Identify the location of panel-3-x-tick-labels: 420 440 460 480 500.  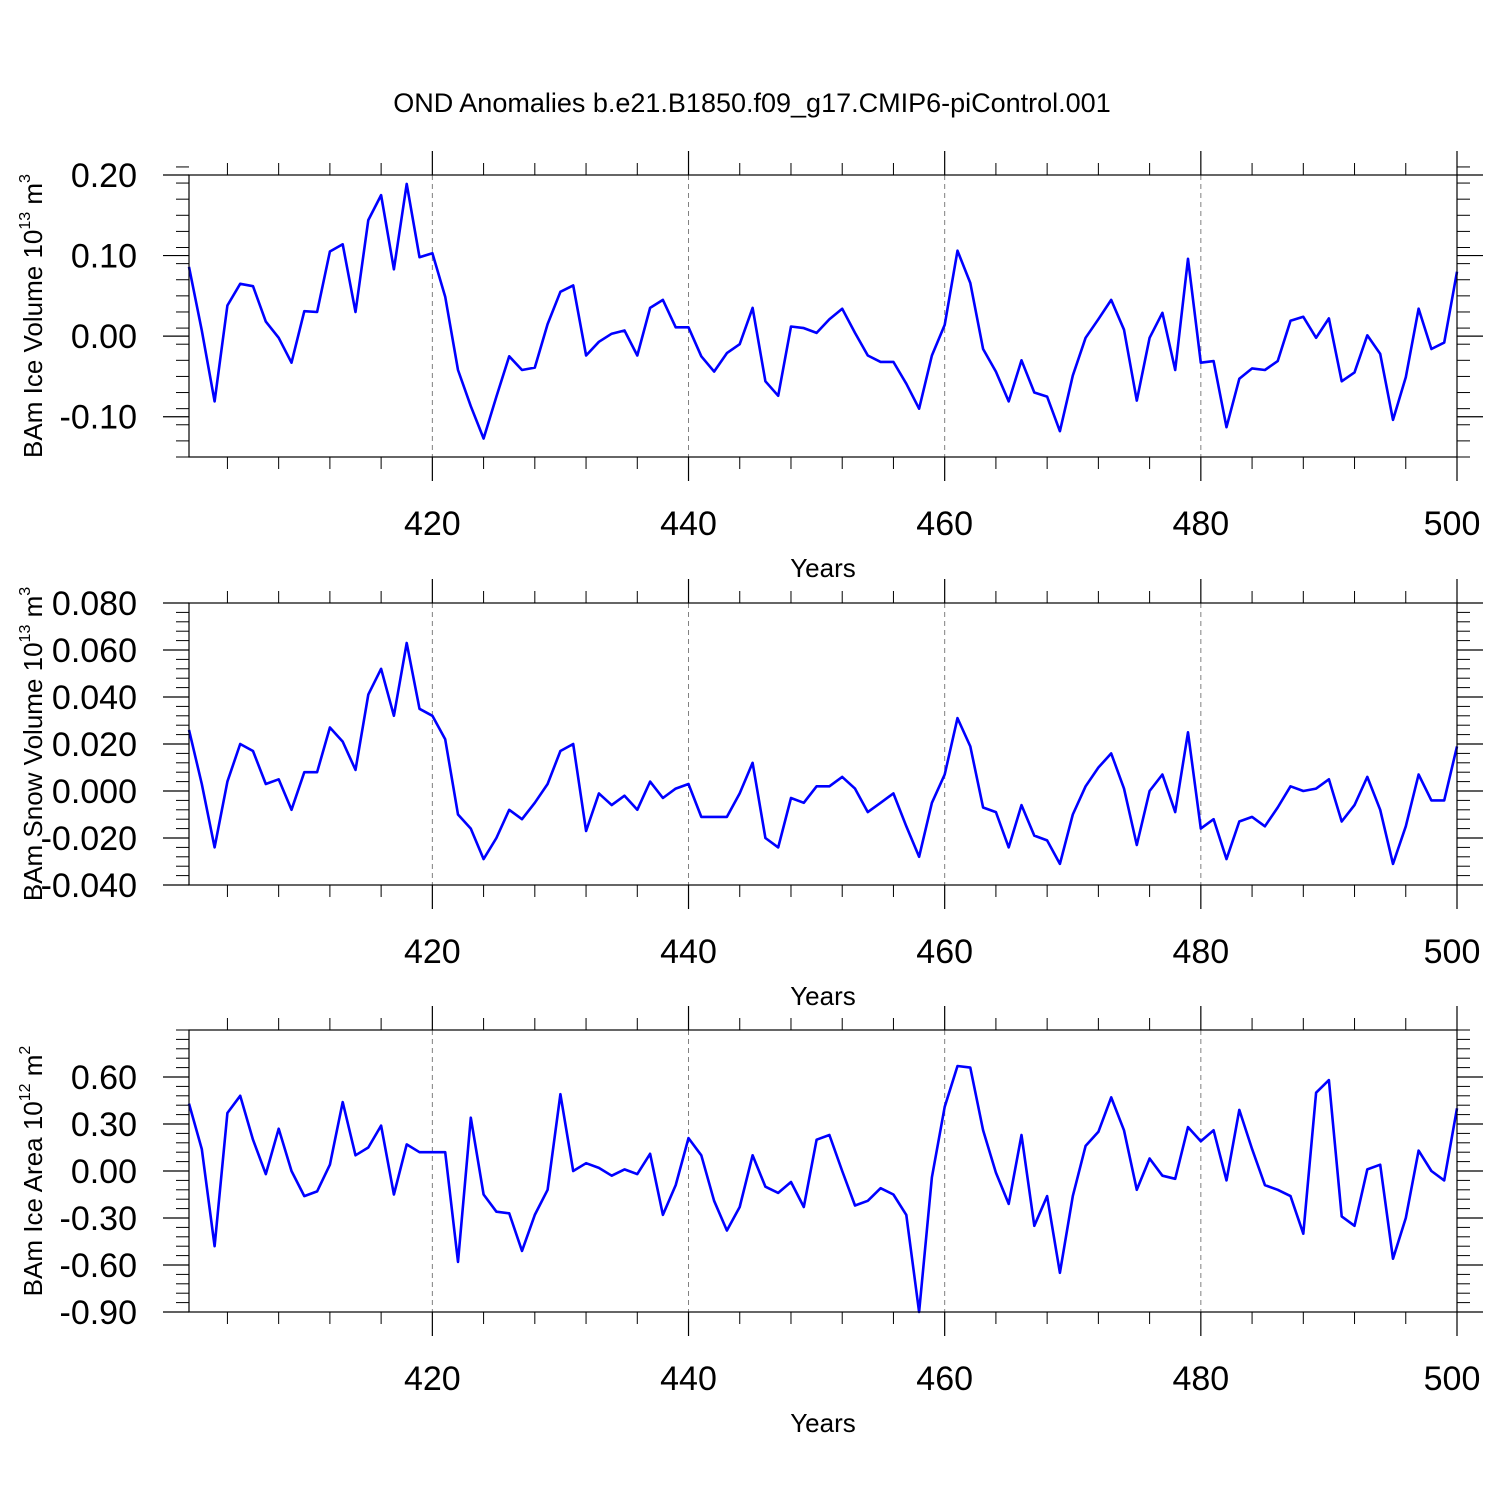
(942, 1379).